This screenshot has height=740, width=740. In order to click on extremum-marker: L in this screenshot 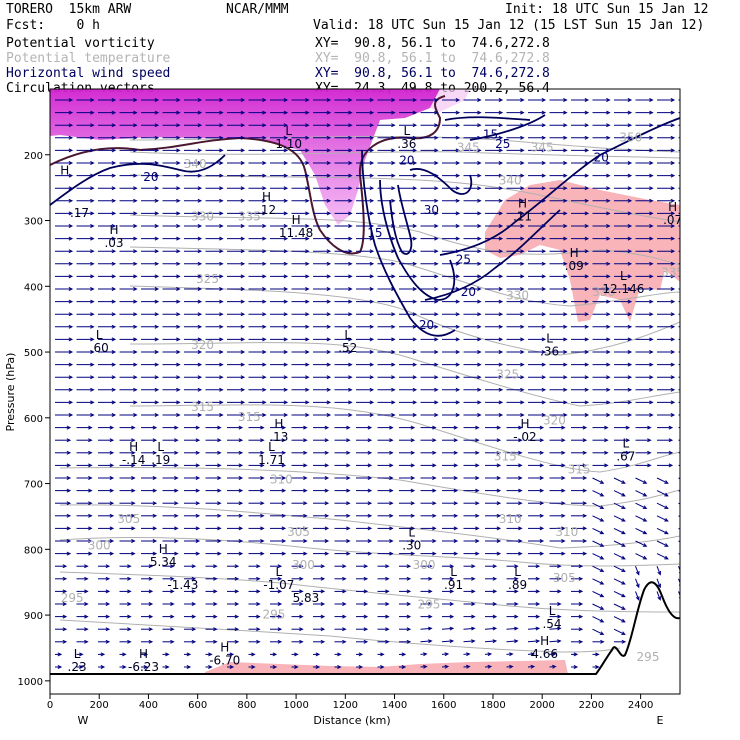, I will do `click(549, 338)`.